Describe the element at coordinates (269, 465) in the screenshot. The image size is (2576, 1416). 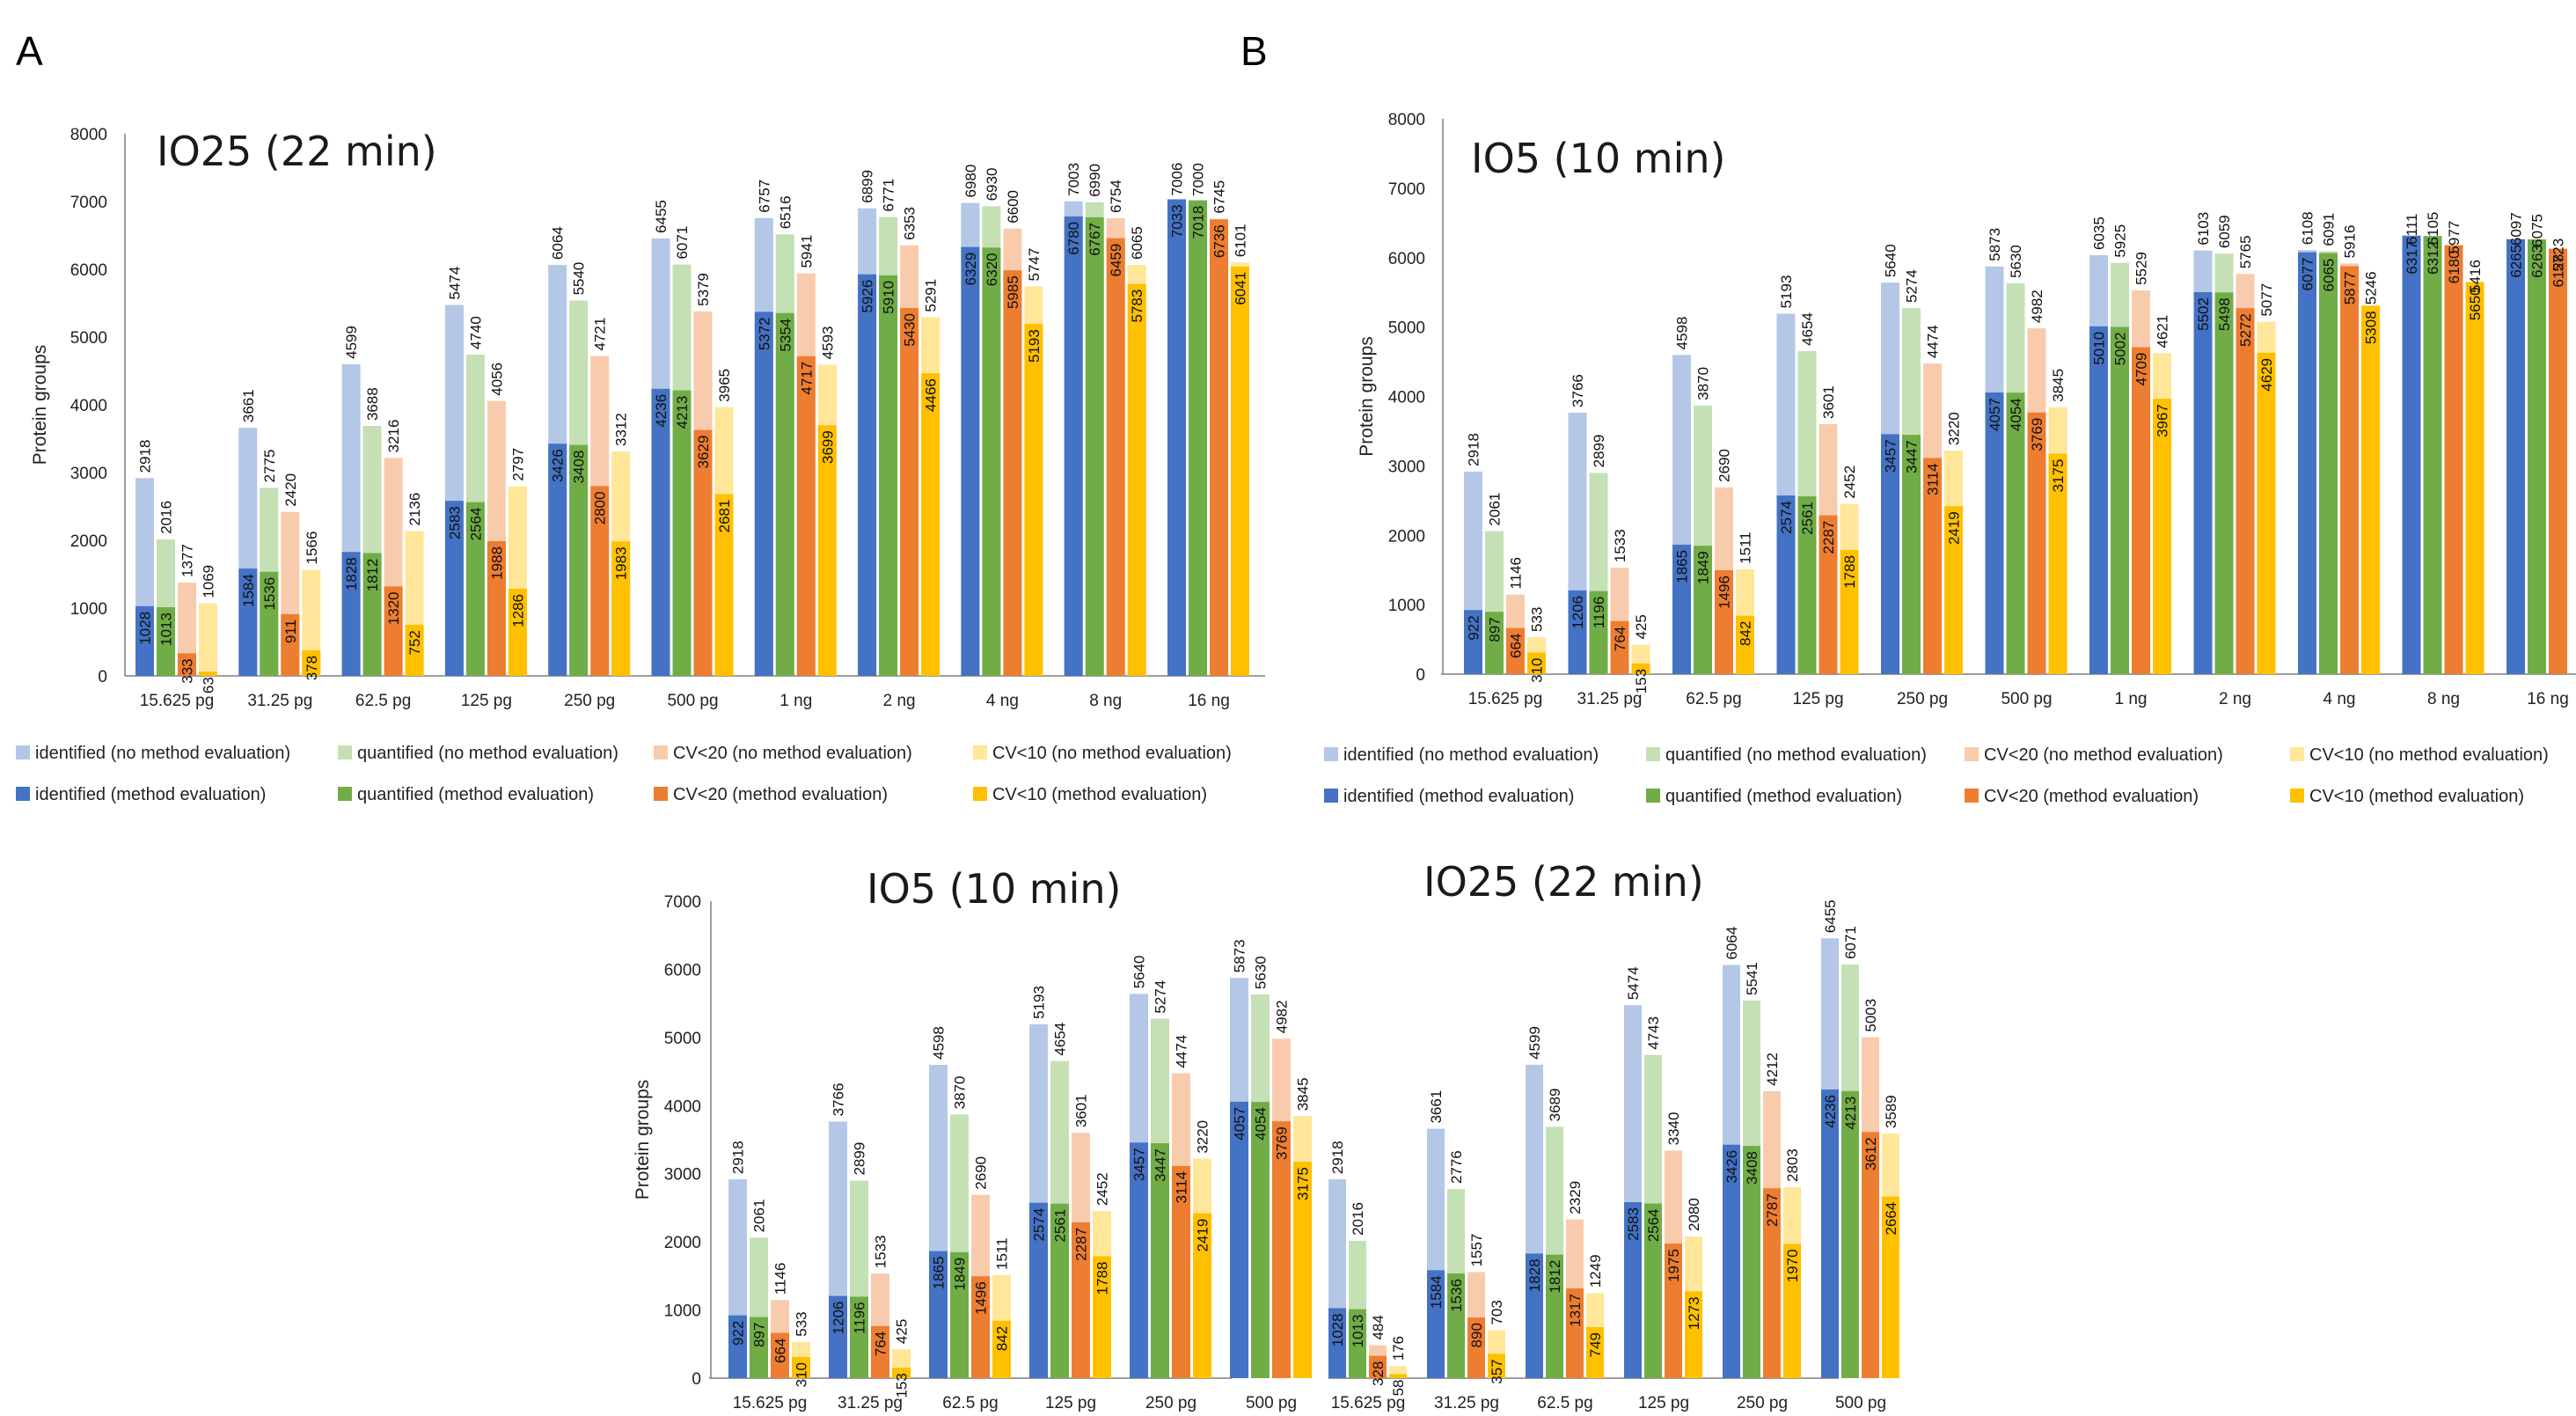
I see `data-label-no-method: 2775` at that location.